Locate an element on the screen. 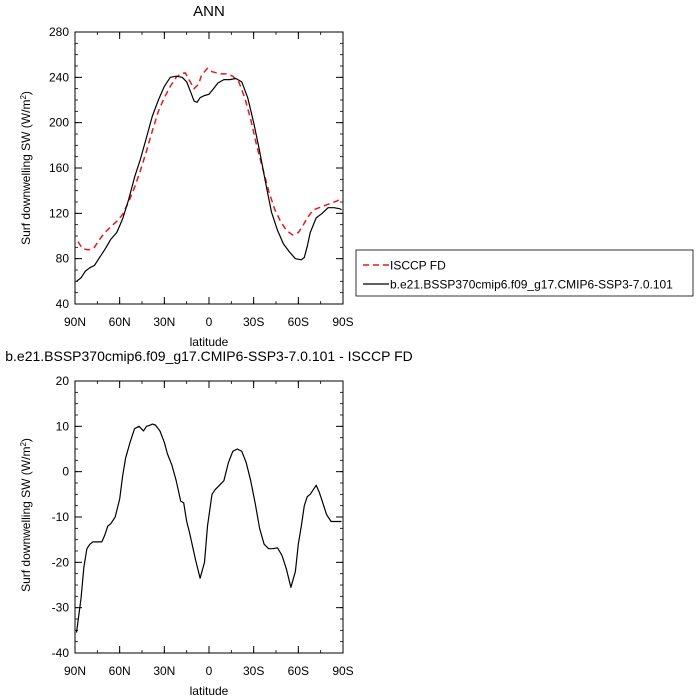 Image resolution: width=700 pixels, height=700 pixels. top-chart-x-tick-label: 0 is located at coordinates (209, 322).